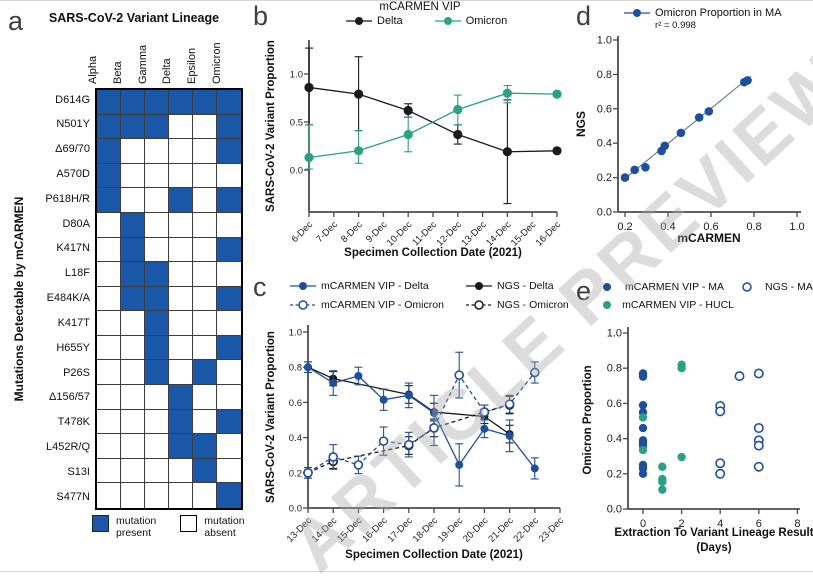  I want to click on x-tick-label: 0.4, so click(667, 227).